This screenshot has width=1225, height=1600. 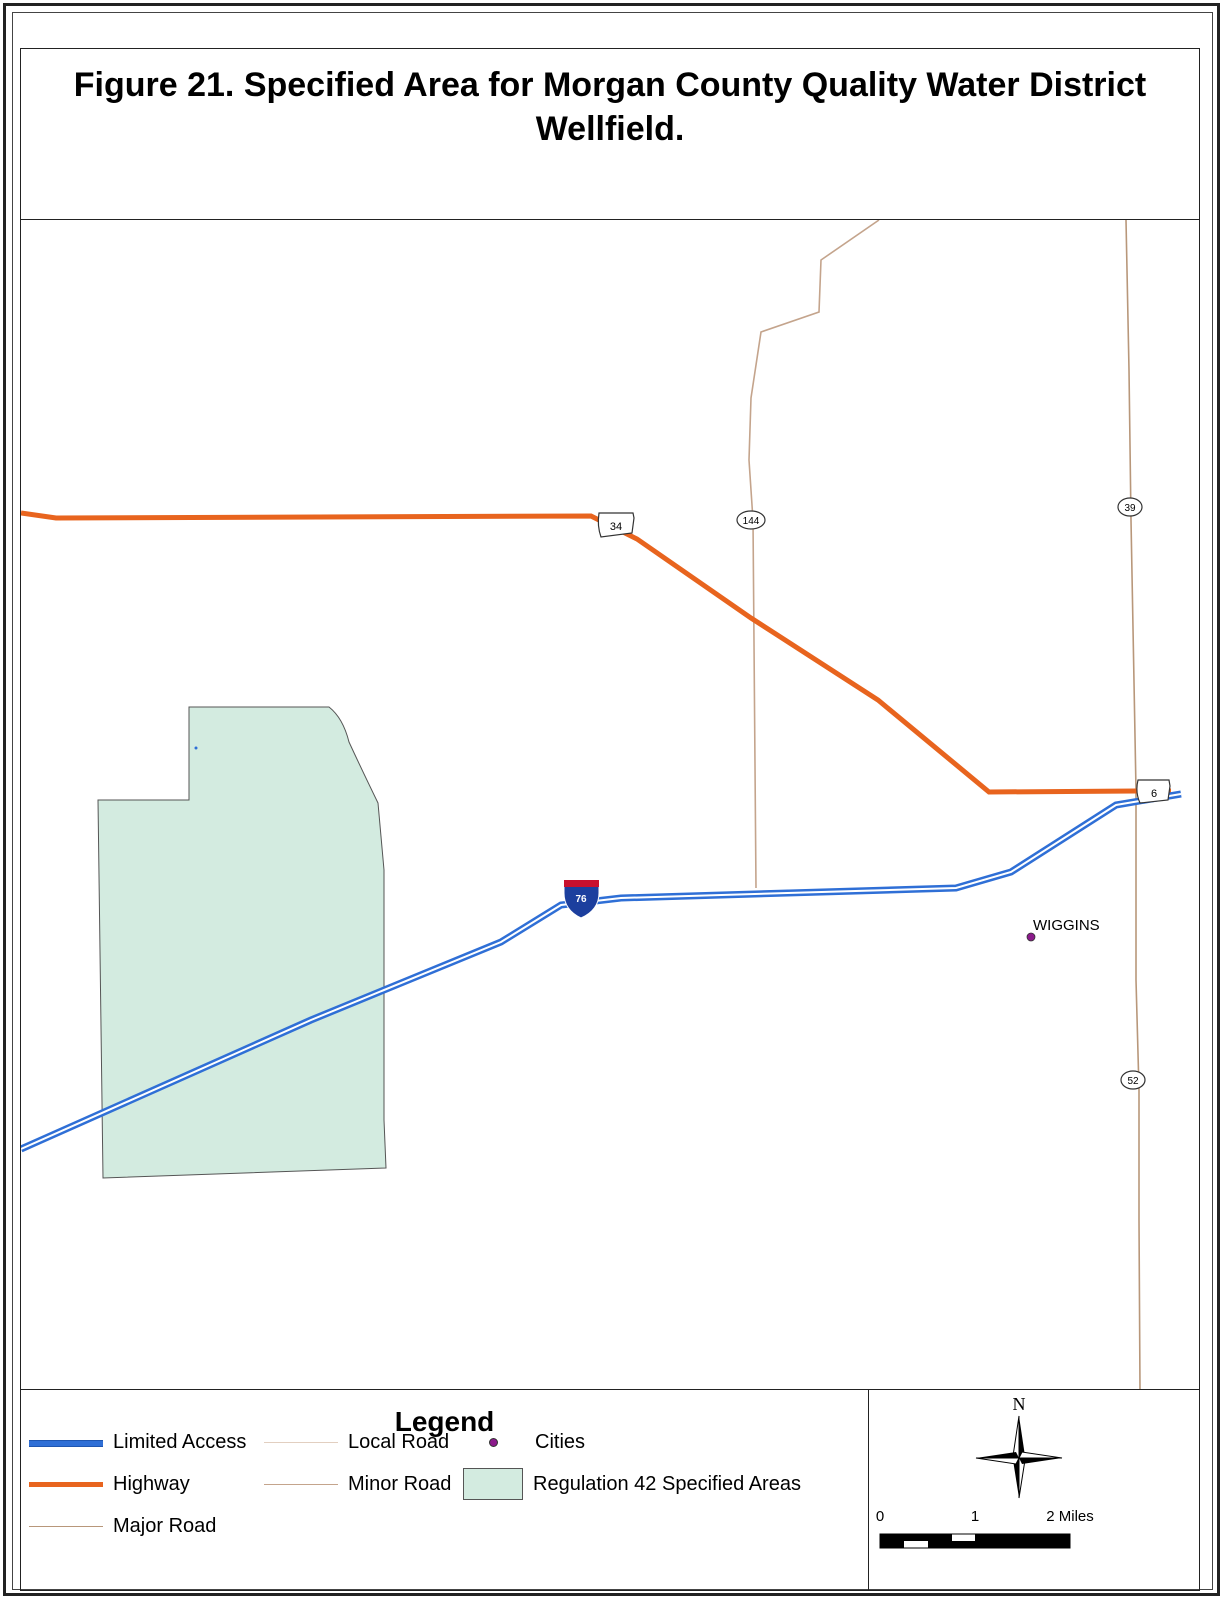 What do you see at coordinates (975, 1516) in the screenshot?
I see `scale-label-1: 1` at bounding box center [975, 1516].